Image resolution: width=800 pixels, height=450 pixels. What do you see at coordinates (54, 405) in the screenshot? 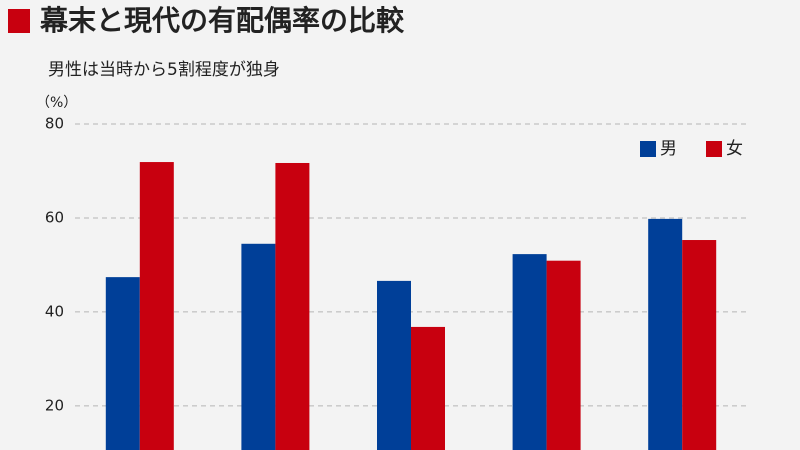
I see `y-tick-label: 20` at bounding box center [54, 405].